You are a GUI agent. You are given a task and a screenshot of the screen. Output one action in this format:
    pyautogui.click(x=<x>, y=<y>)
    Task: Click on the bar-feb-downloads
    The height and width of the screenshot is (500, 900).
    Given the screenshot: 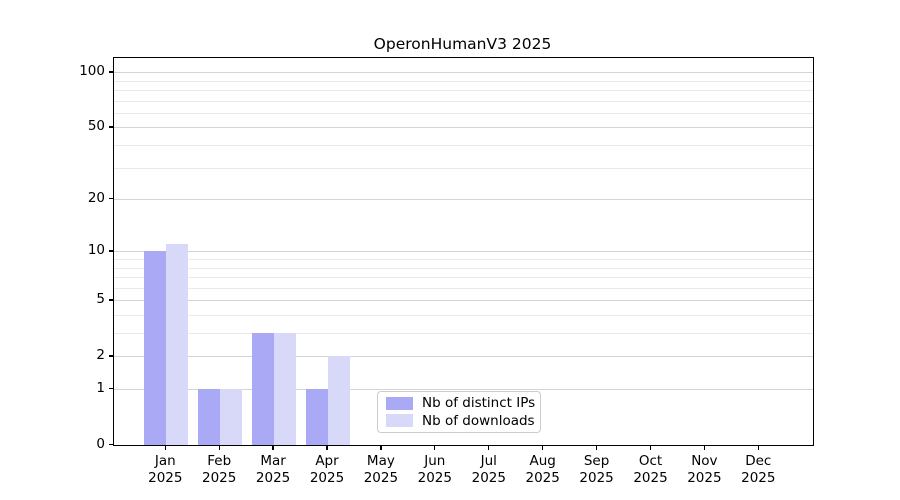 What is the action you would take?
    pyautogui.click(x=231, y=417)
    